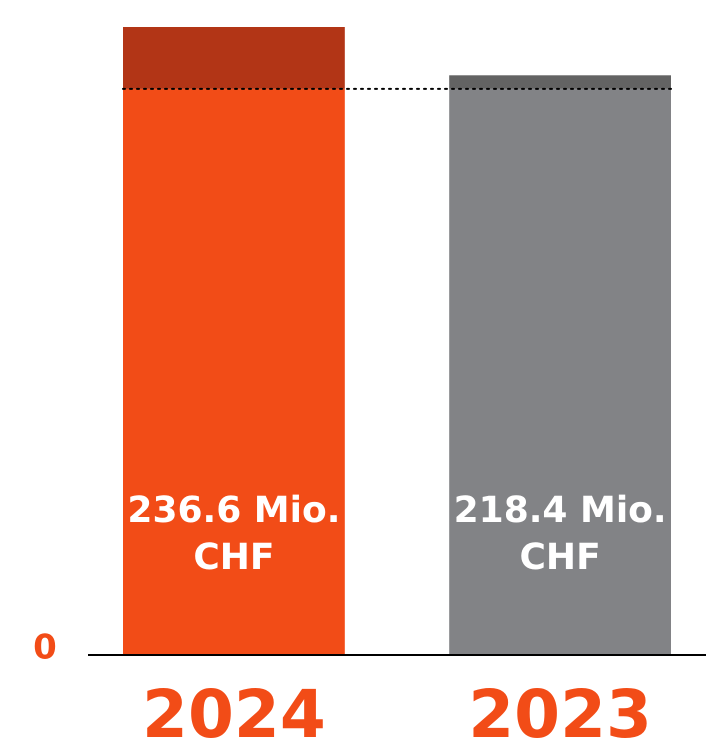 The width and height of the screenshot is (706, 747). Describe the element at coordinates (560, 711) in the screenshot. I see `x-tick-label: 2023` at that location.